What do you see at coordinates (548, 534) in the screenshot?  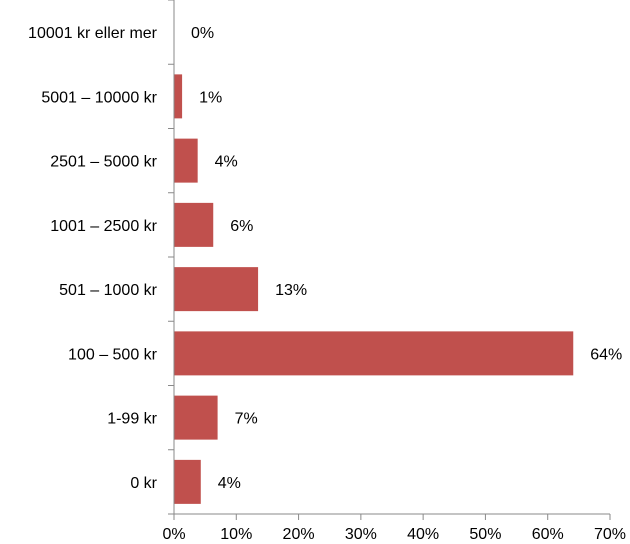 I see `x-tick-label: 60%` at bounding box center [548, 534].